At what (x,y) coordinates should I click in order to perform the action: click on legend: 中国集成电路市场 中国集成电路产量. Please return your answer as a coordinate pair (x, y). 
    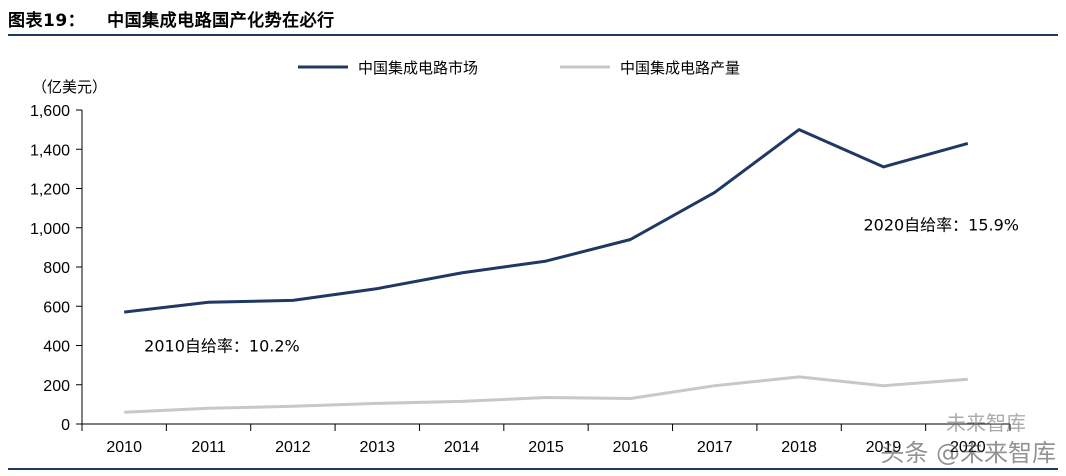
    Looking at the image, I should click on (519, 68).